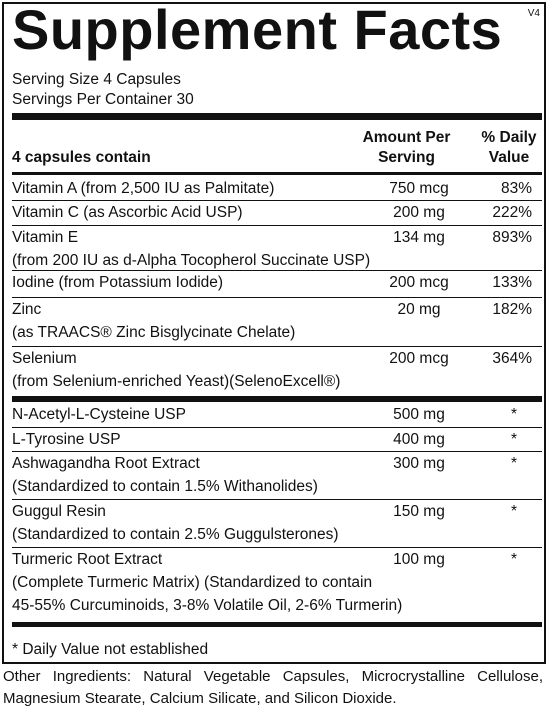  I want to click on rule, so click(277, 173).